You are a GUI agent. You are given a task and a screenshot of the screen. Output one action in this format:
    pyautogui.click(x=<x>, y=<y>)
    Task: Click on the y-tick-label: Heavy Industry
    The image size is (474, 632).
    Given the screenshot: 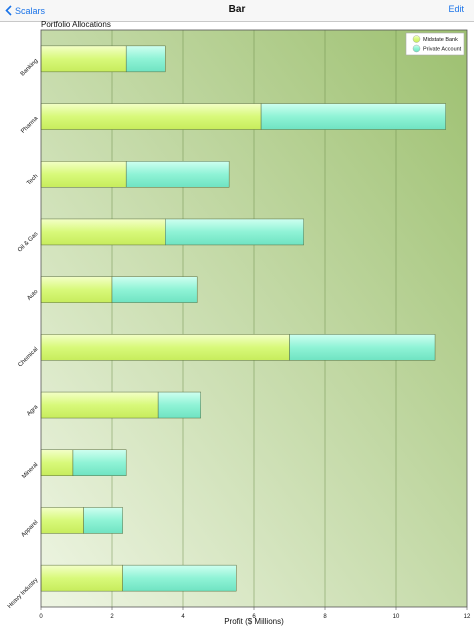 What is the action you would take?
    pyautogui.click(x=23, y=593)
    